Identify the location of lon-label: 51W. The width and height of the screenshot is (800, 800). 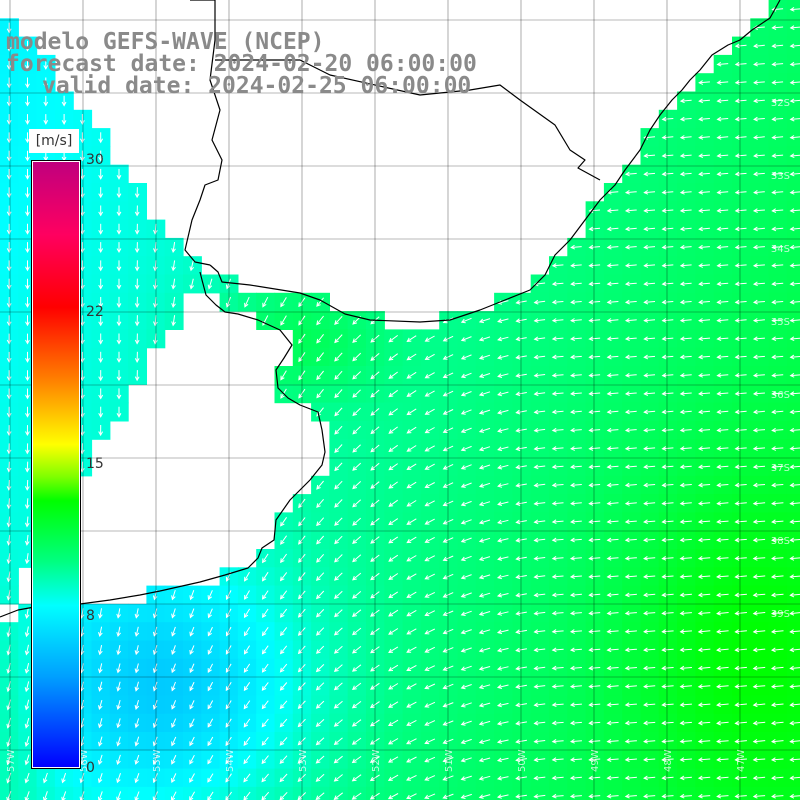
(449, 760).